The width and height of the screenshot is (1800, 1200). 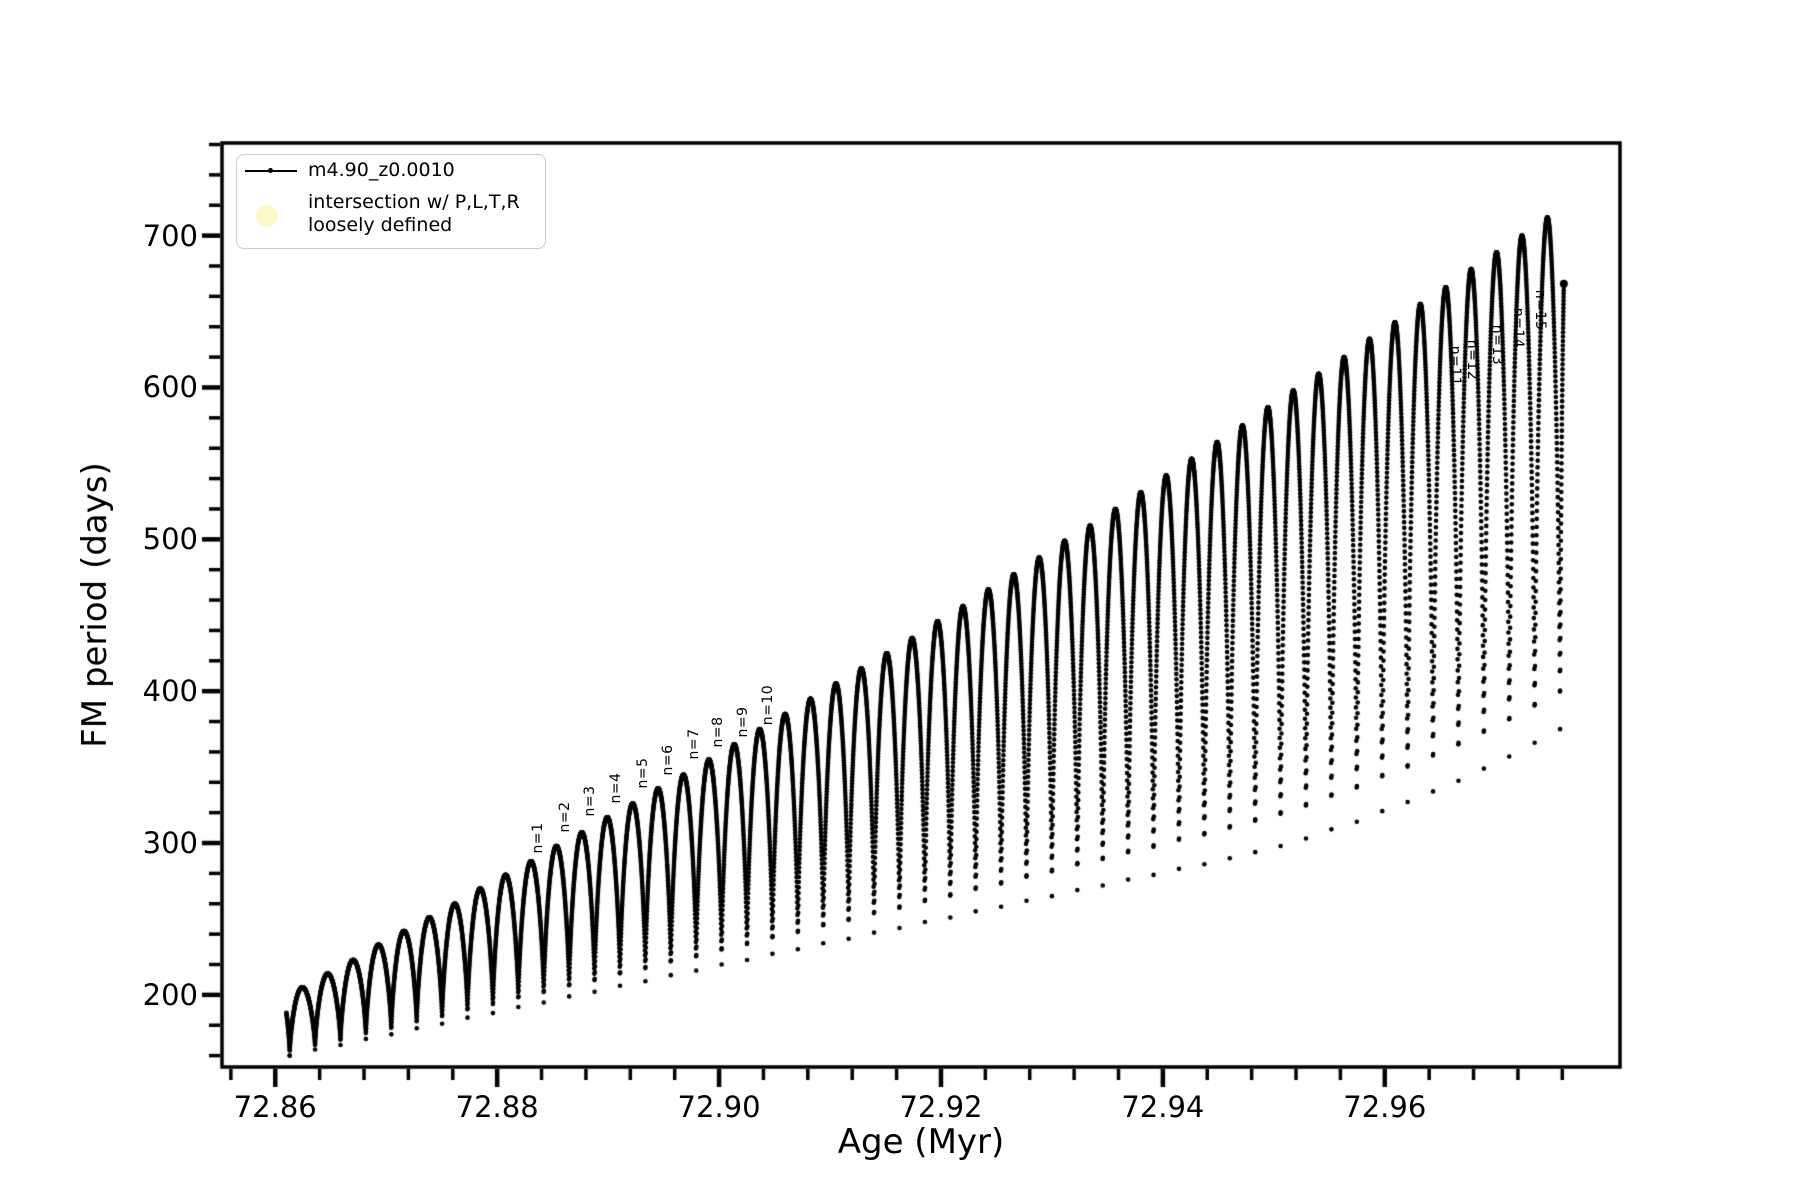 I want to click on legend-line-marker-dot, so click(x=270, y=170).